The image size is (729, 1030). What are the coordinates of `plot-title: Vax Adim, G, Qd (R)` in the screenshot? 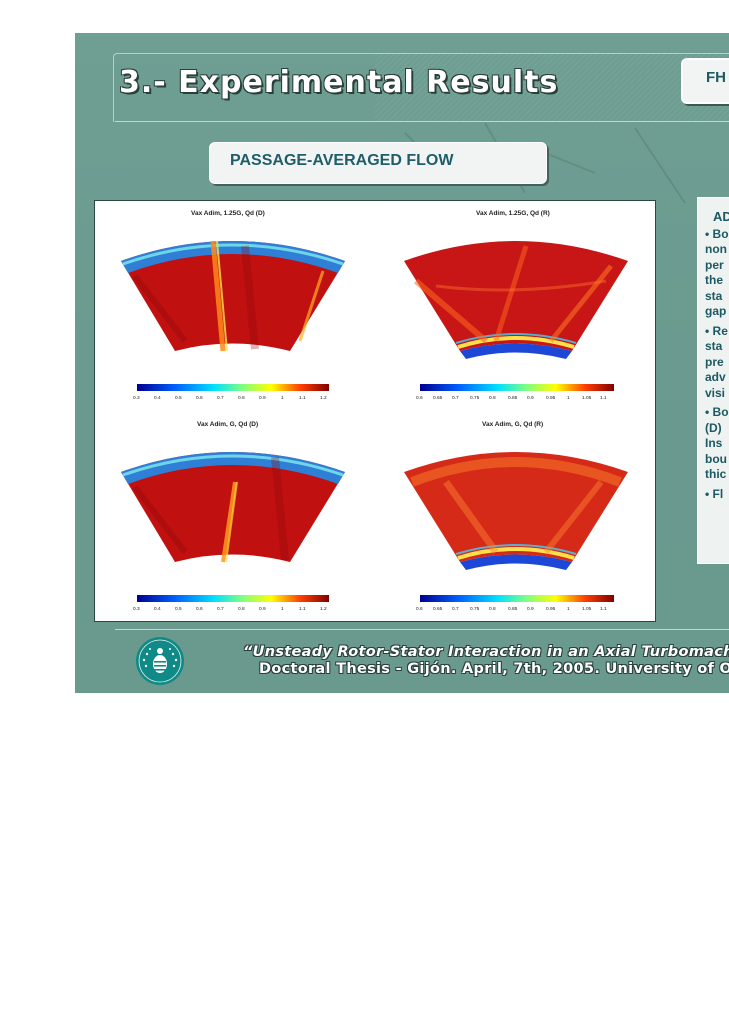 It's located at (512, 424).